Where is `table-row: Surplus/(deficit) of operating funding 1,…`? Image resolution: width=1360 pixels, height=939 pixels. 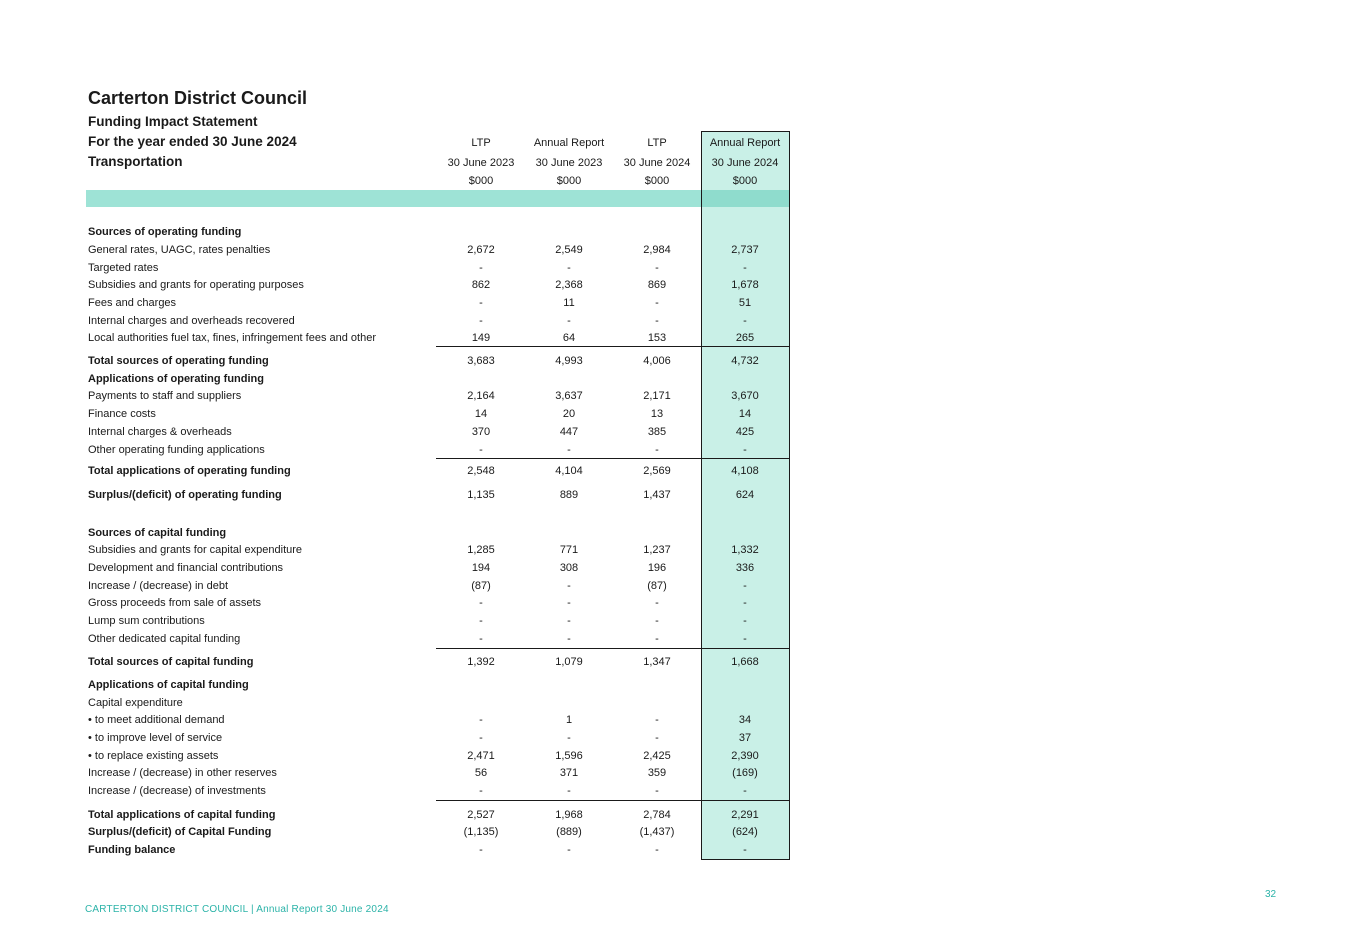 table-row: Surplus/(deficit) of operating funding 1,… is located at coordinates (400, 497).